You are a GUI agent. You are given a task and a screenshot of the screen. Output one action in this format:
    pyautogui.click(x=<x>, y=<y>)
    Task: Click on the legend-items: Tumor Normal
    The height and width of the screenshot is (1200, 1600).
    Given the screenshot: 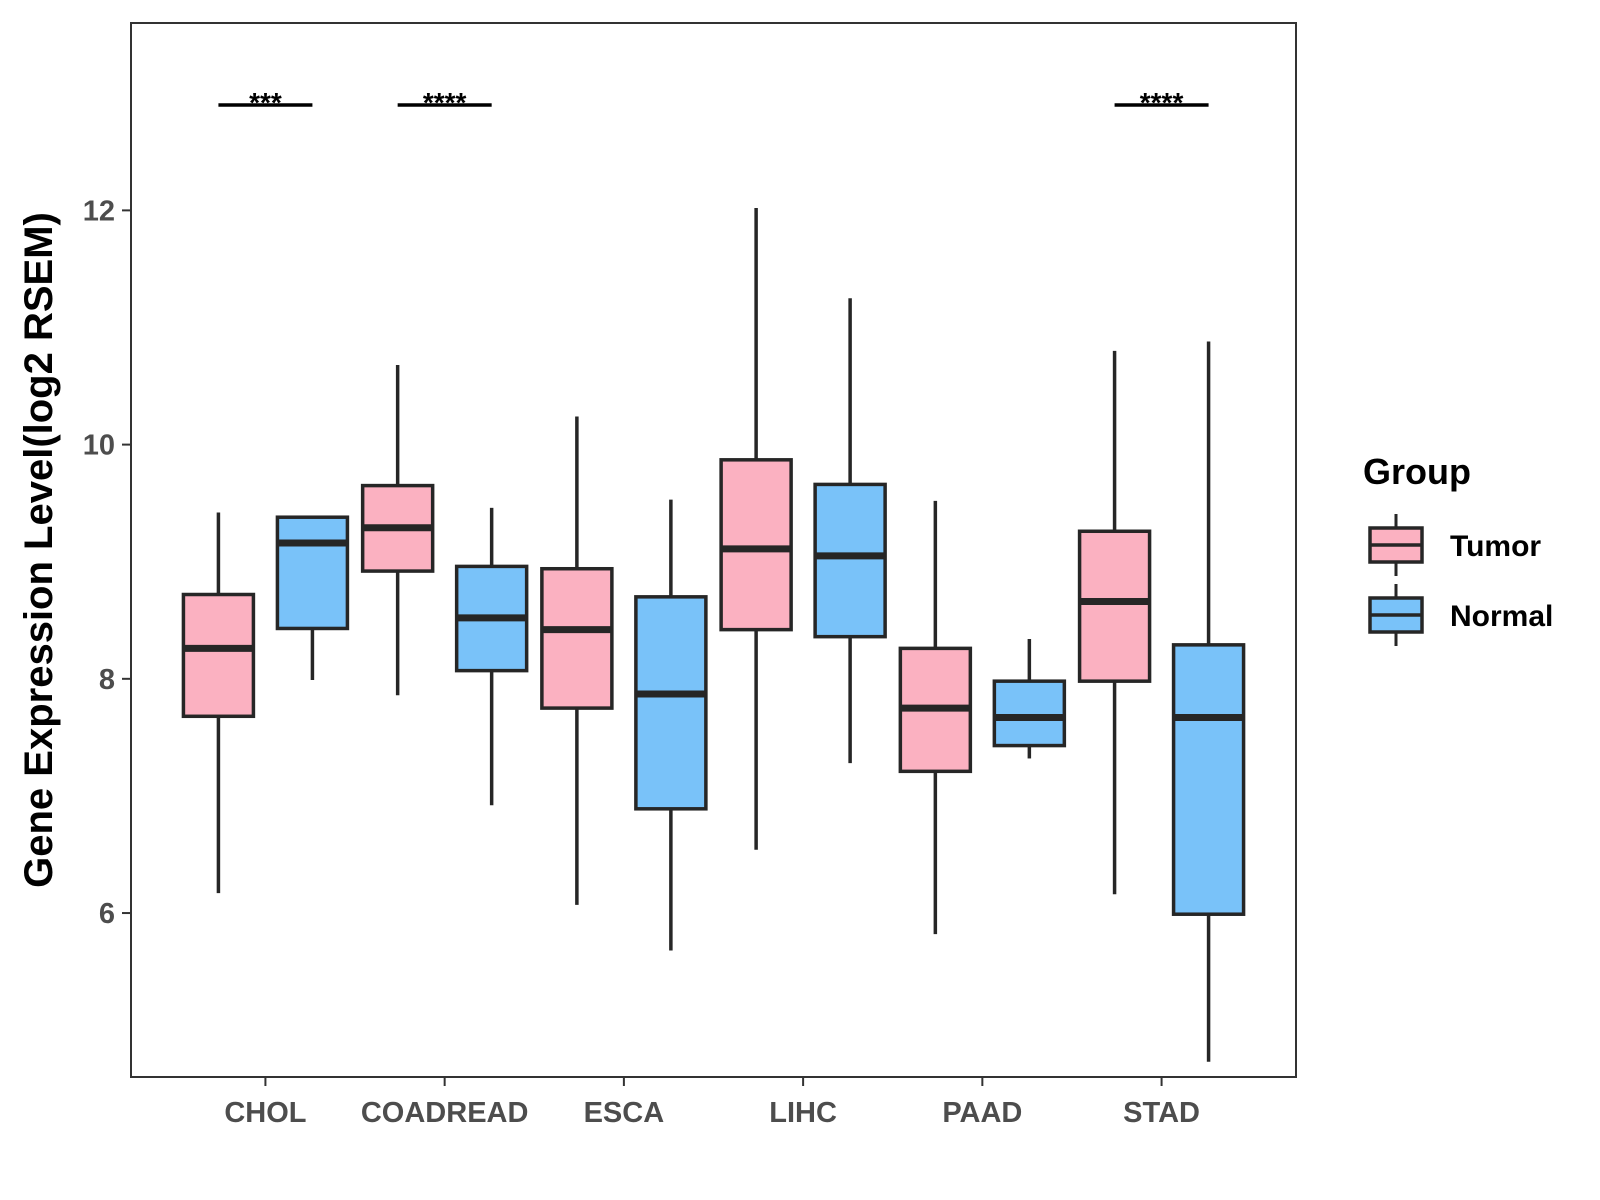 What is the action you would take?
    pyautogui.click(x=1460, y=580)
    